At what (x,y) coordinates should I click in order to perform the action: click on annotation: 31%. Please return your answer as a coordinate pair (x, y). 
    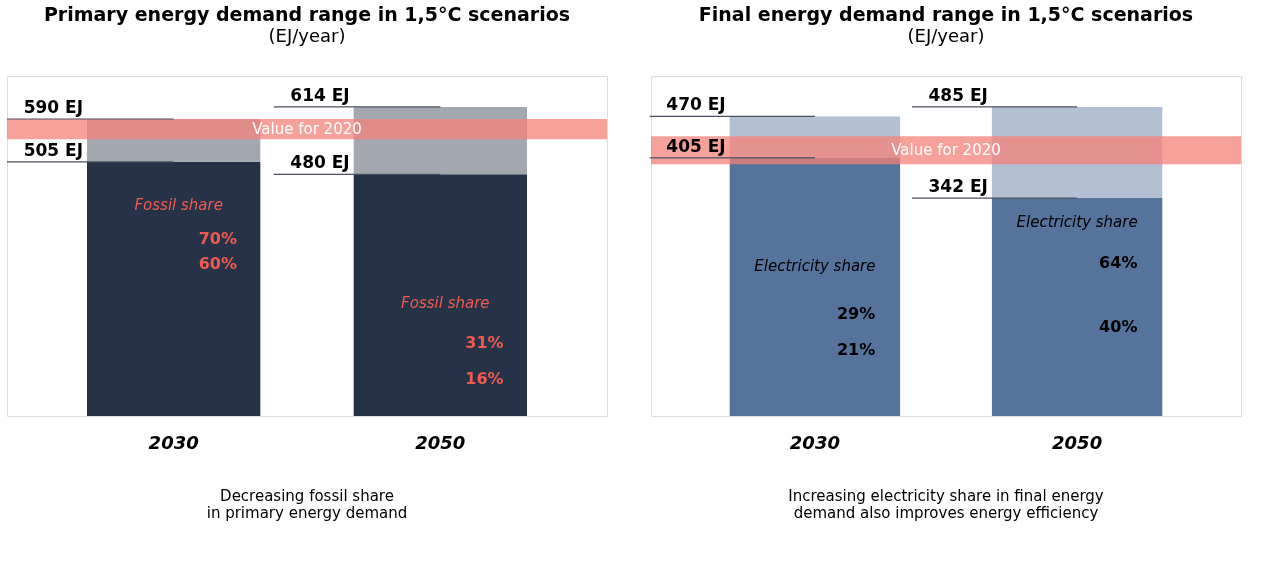
    Looking at the image, I should click on (484, 343).